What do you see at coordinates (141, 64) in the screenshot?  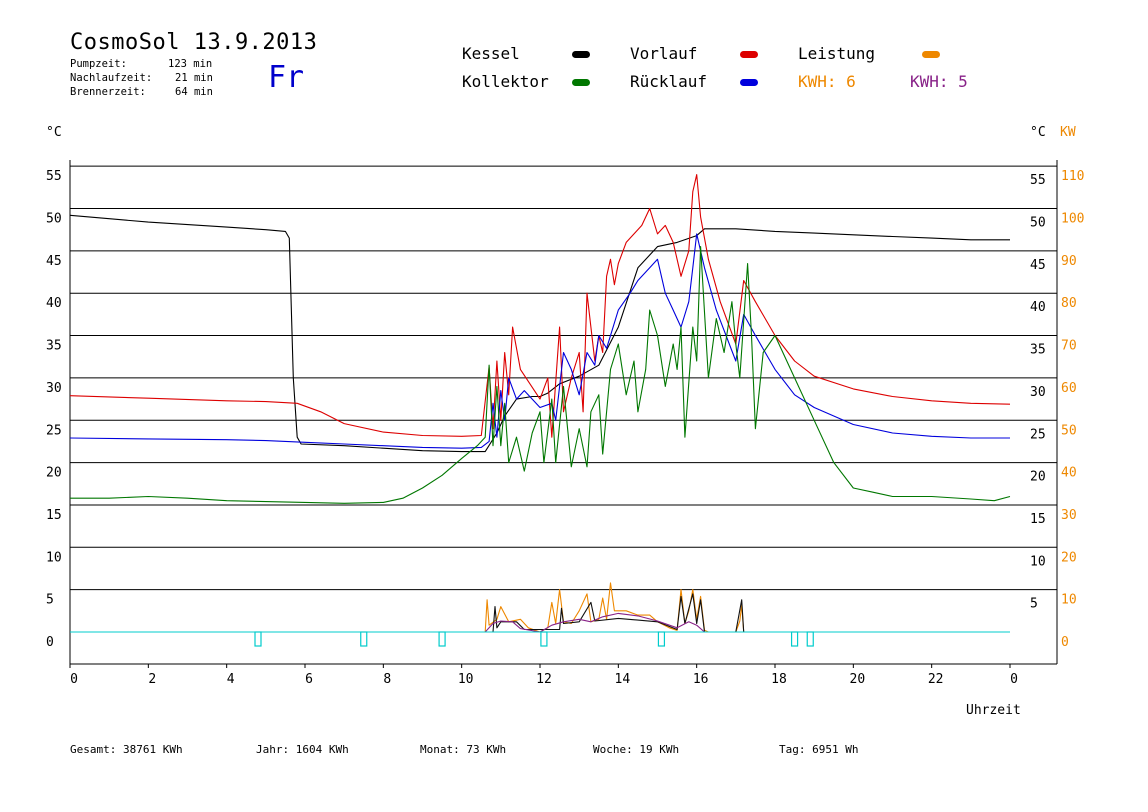 I see `stat-pumpzeit: Pumpzeit: 123 min` at bounding box center [141, 64].